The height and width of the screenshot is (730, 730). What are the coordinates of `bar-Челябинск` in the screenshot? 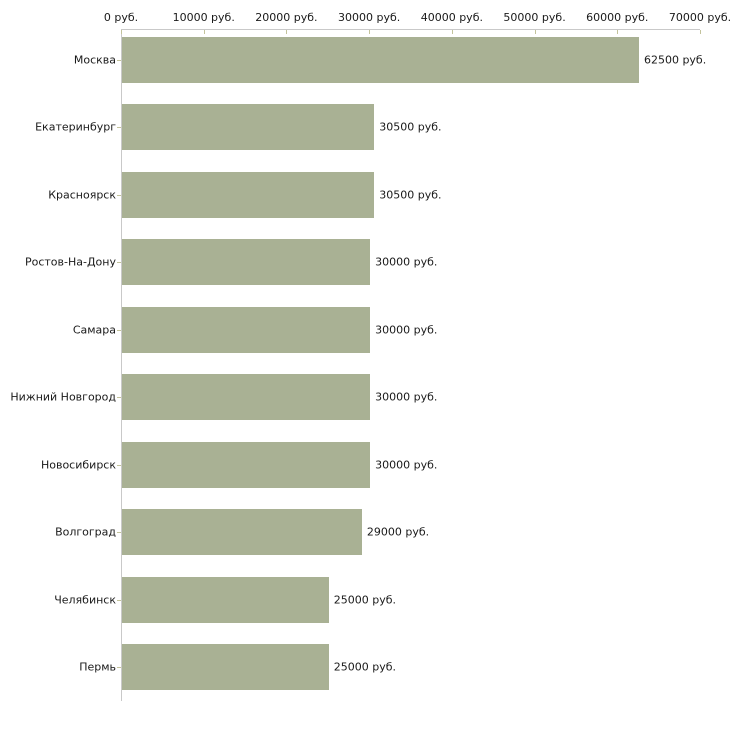 It's located at (225, 599).